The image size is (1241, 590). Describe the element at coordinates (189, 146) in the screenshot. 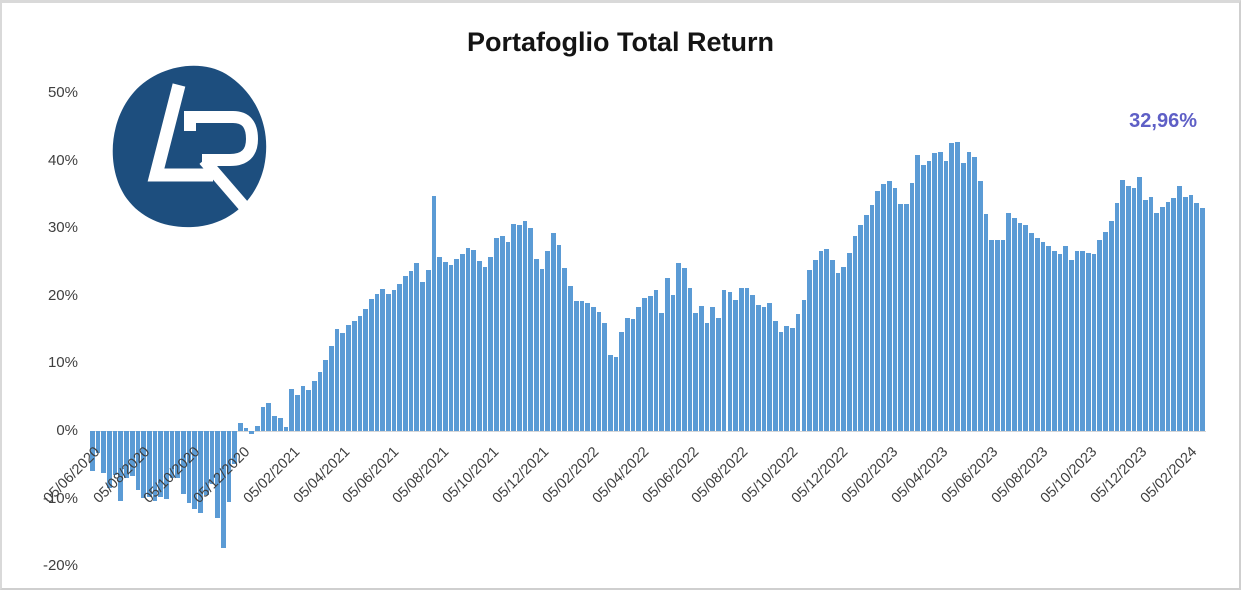

I see `lr-logo-icon` at that location.